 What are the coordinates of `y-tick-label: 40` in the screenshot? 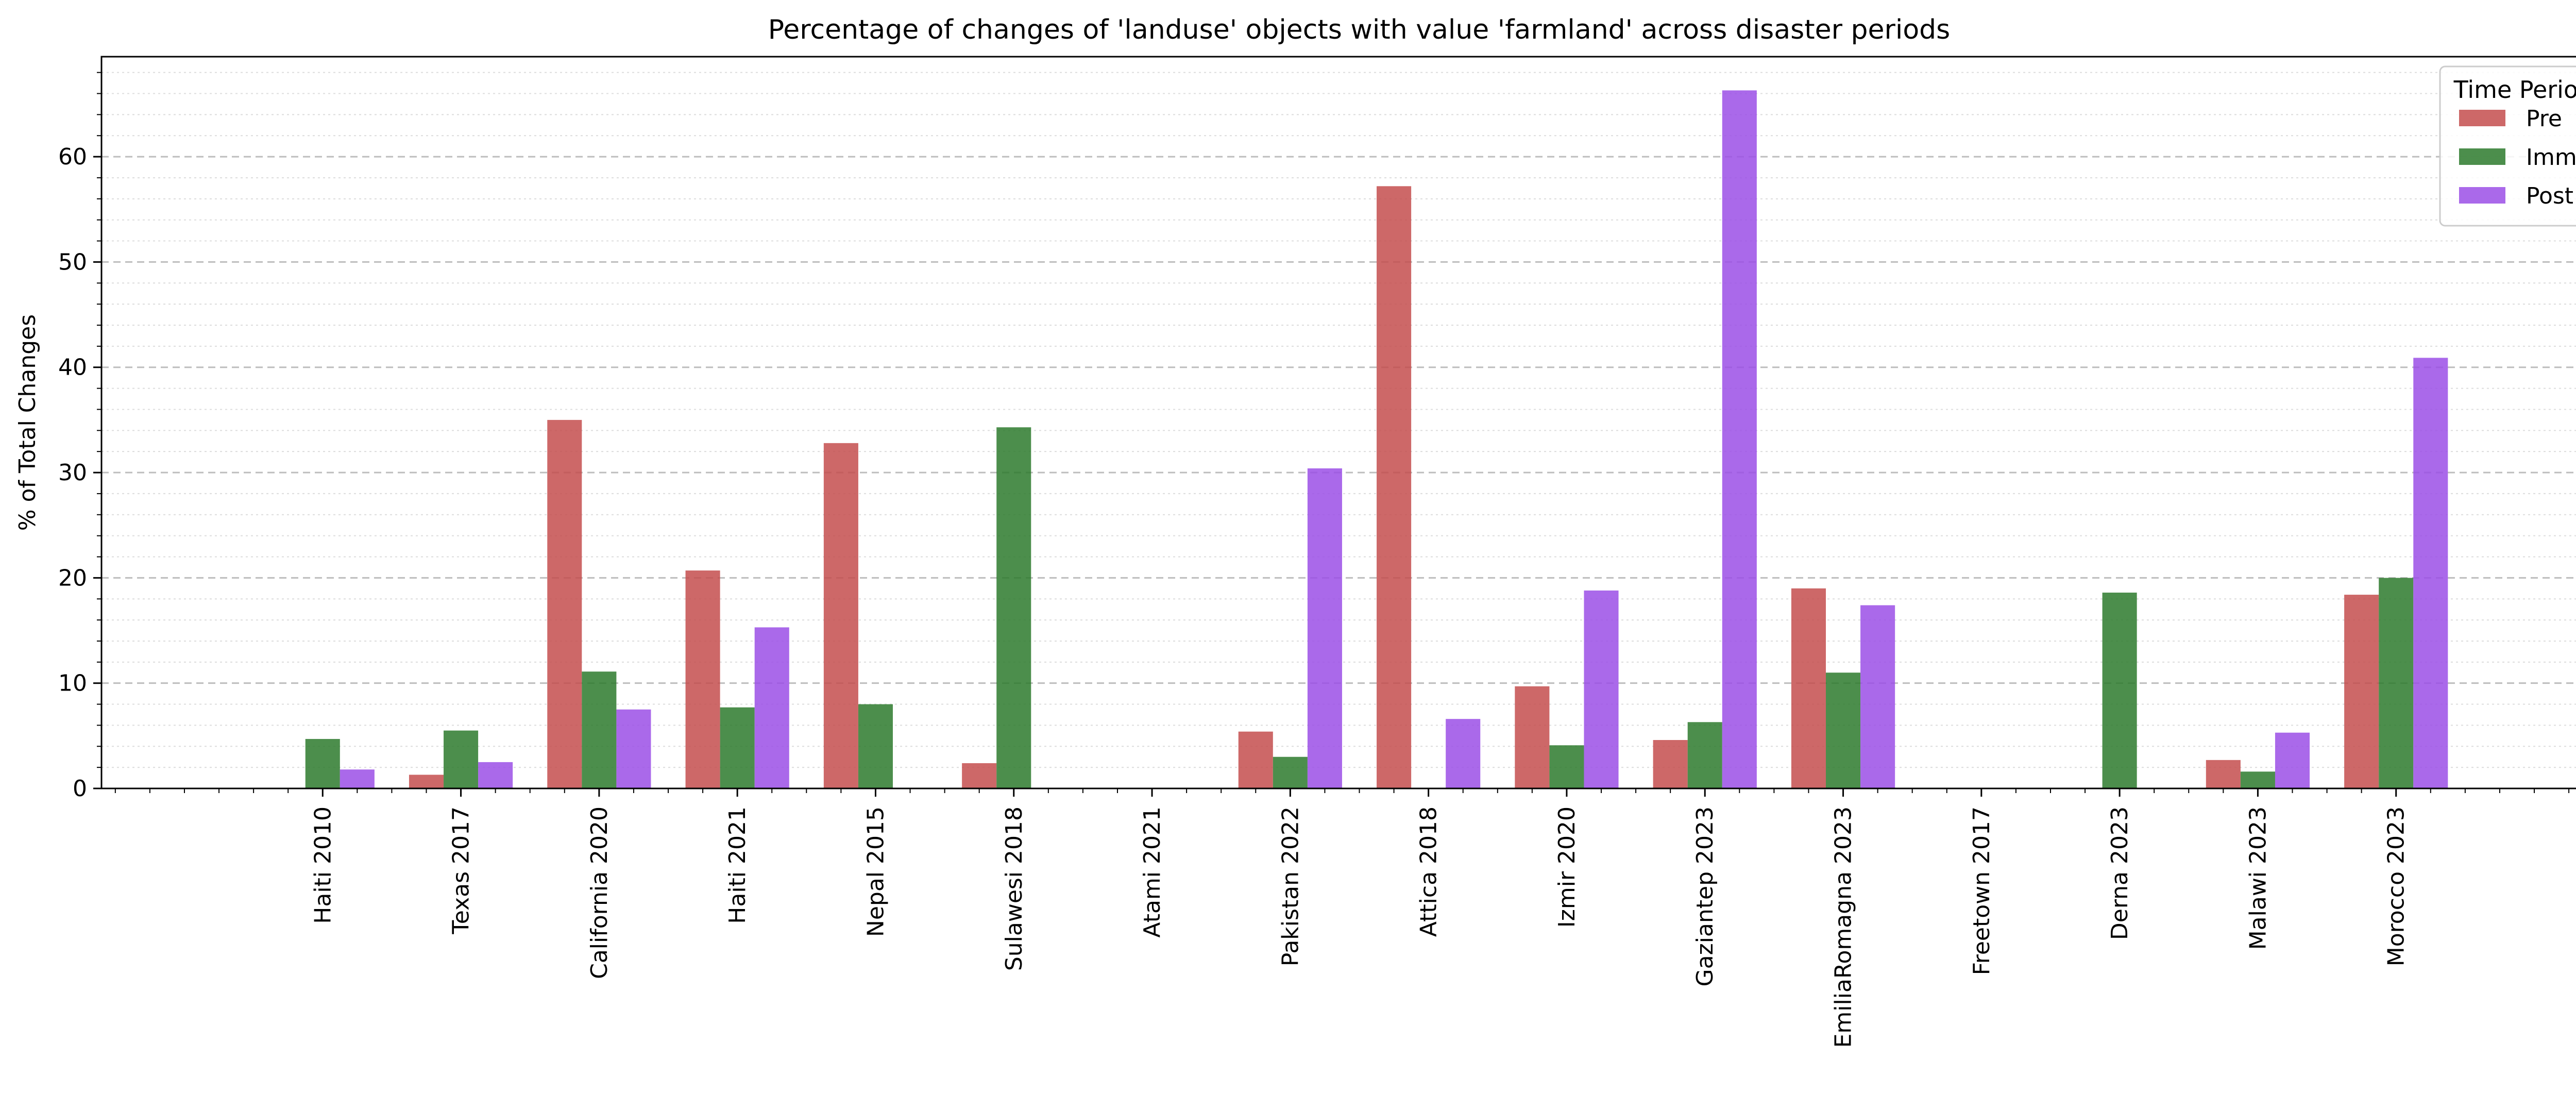 It's located at (72, 368).